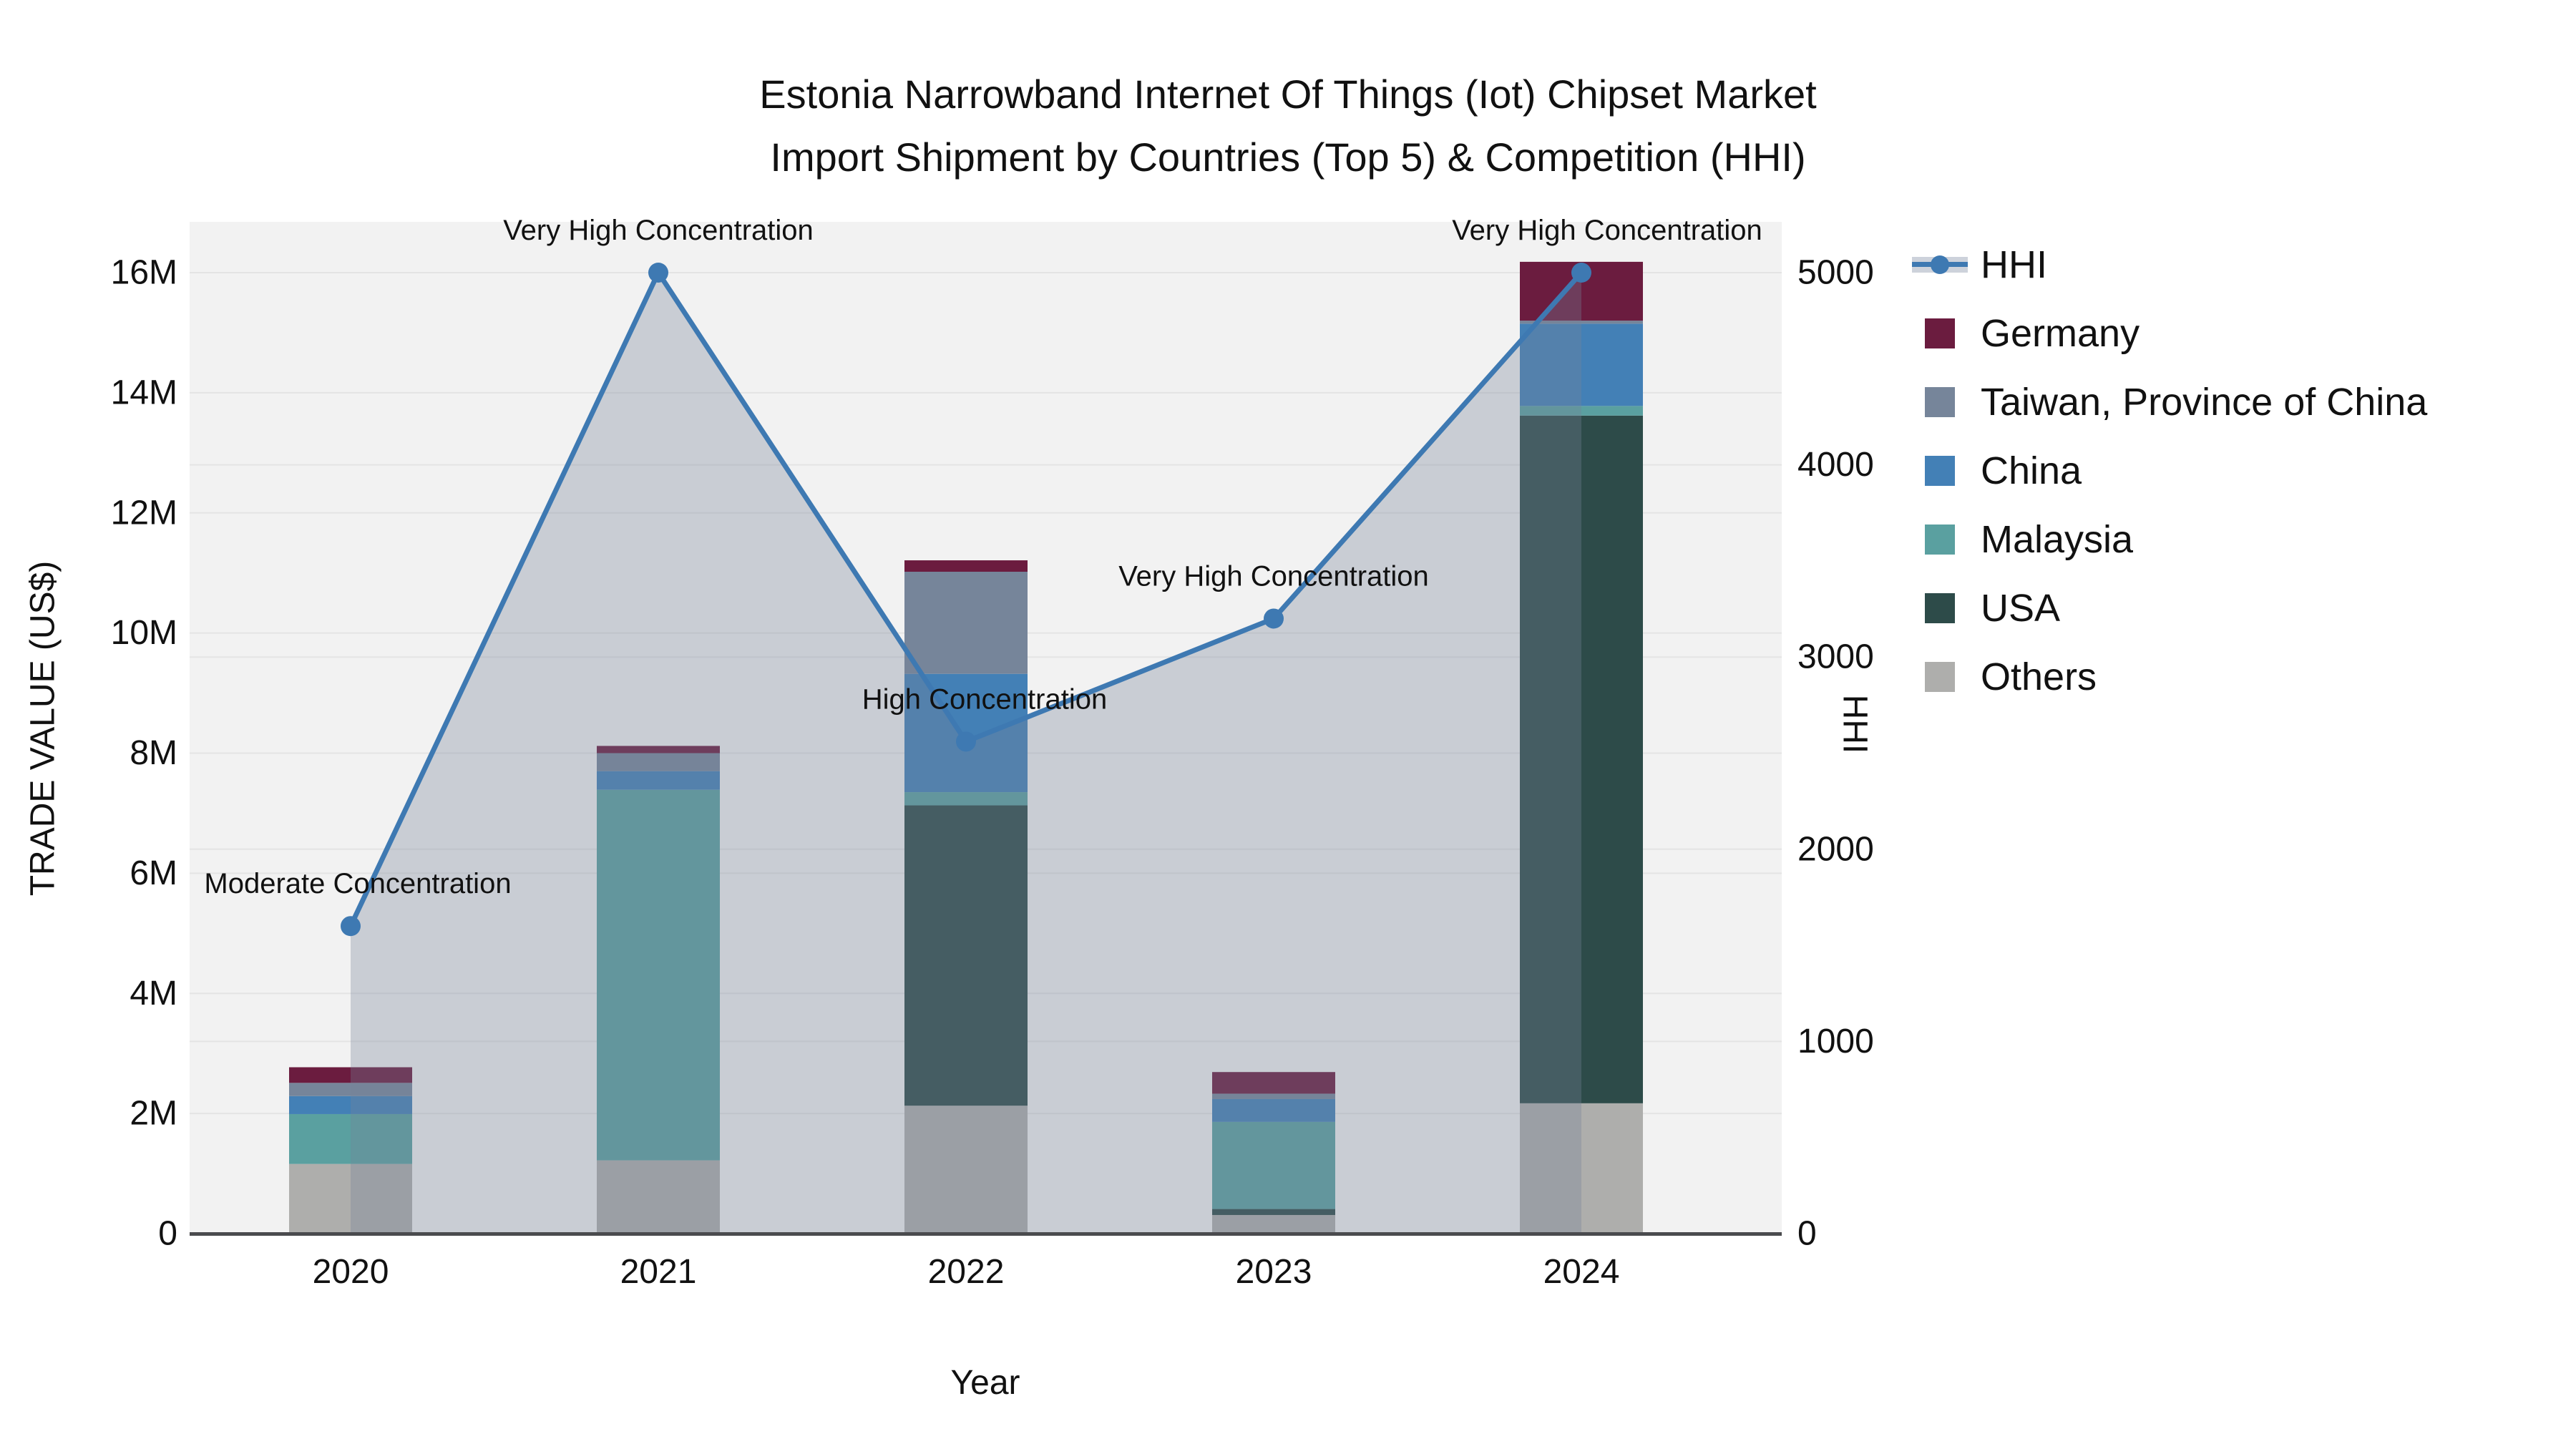  I want to click on y-left-tick-0: 0, so click(167, 1234).